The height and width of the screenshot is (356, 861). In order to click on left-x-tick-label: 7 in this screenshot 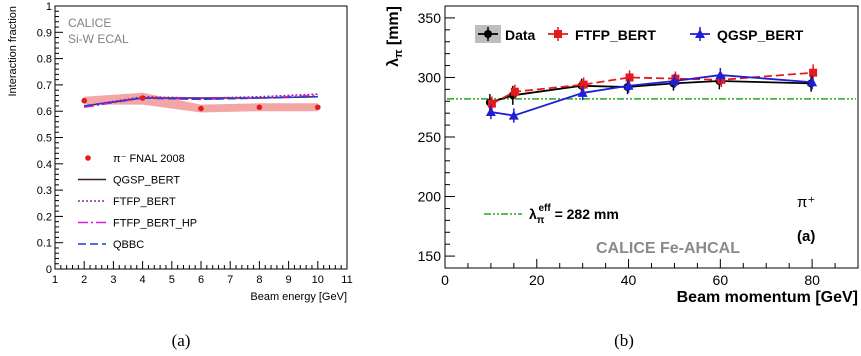, I will do `click(230, 280)`.